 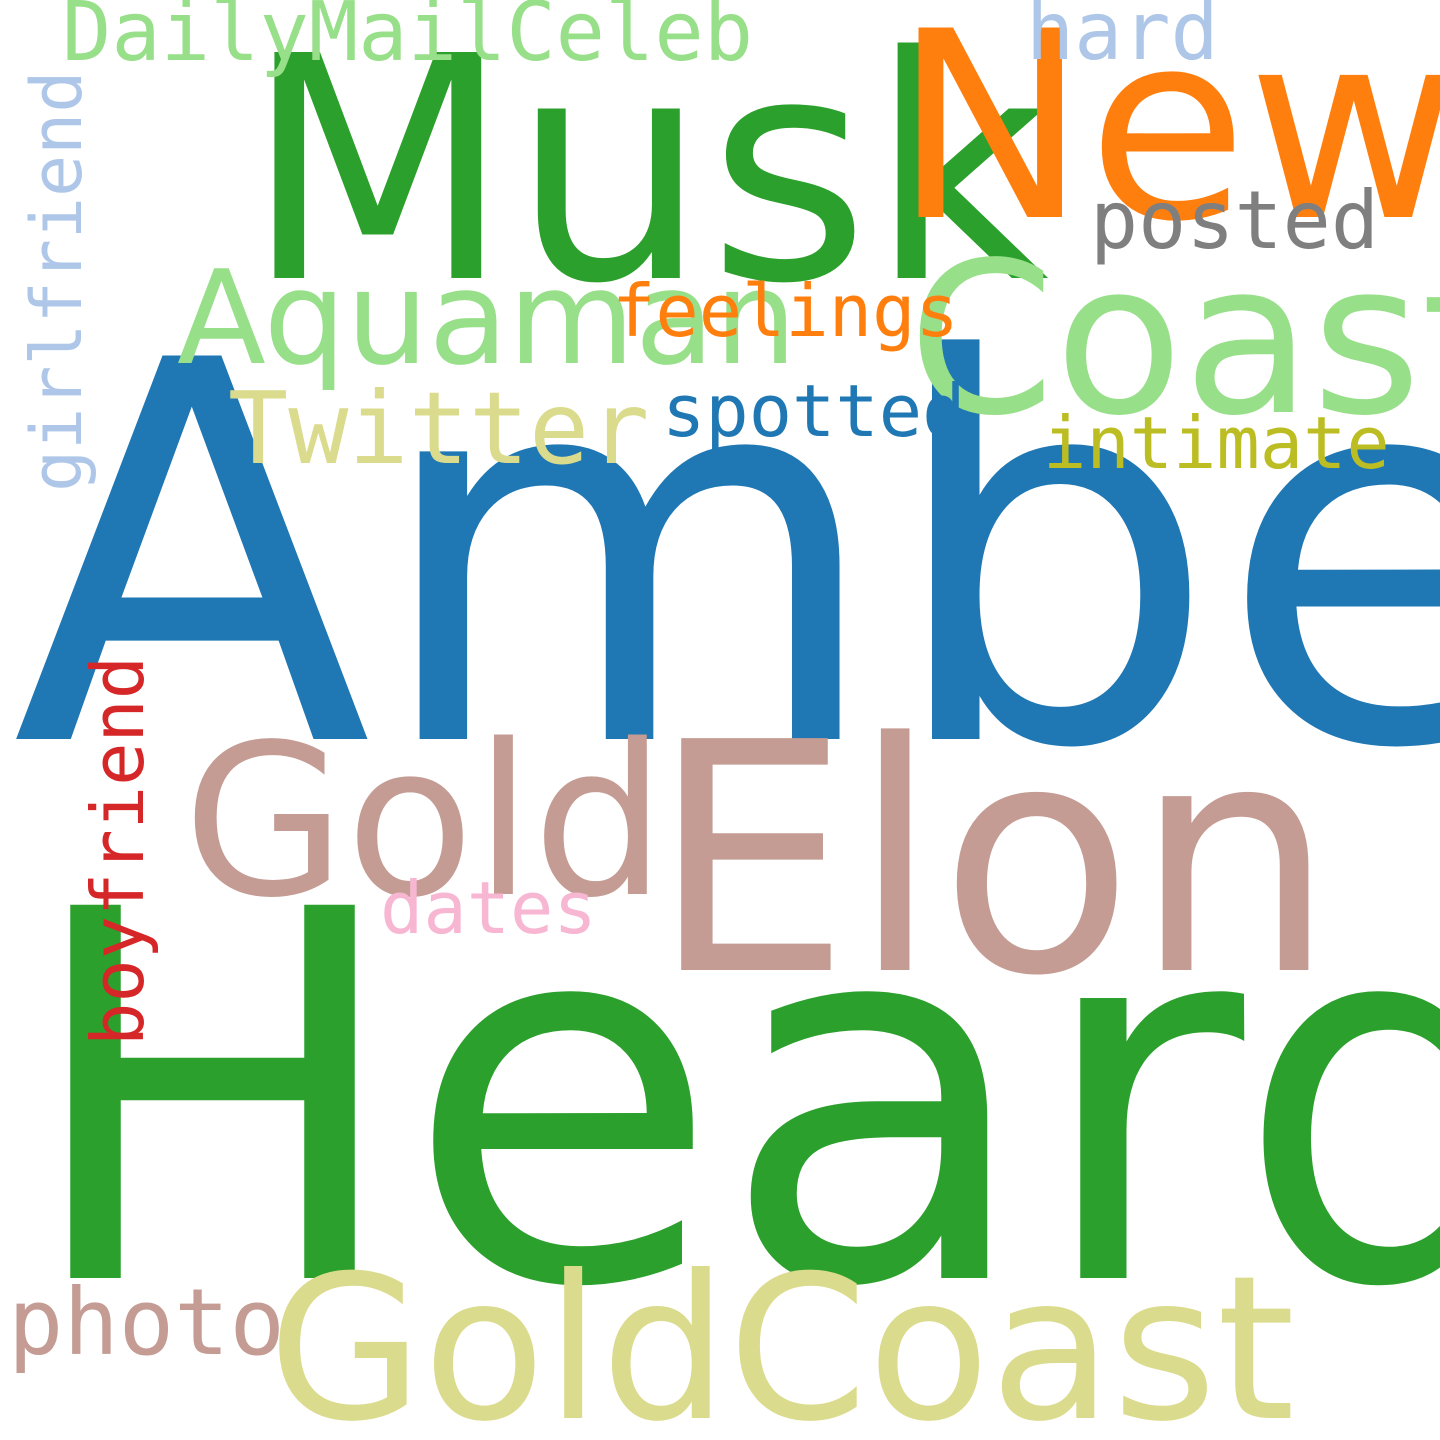 I want to click on word-feelings: feelings, so click(x=785, y=311).